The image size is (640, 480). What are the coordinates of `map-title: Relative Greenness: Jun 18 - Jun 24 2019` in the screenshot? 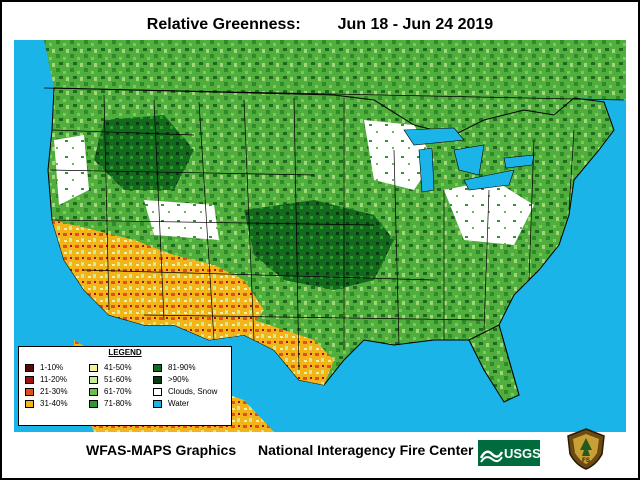 It's located at (320, 25).